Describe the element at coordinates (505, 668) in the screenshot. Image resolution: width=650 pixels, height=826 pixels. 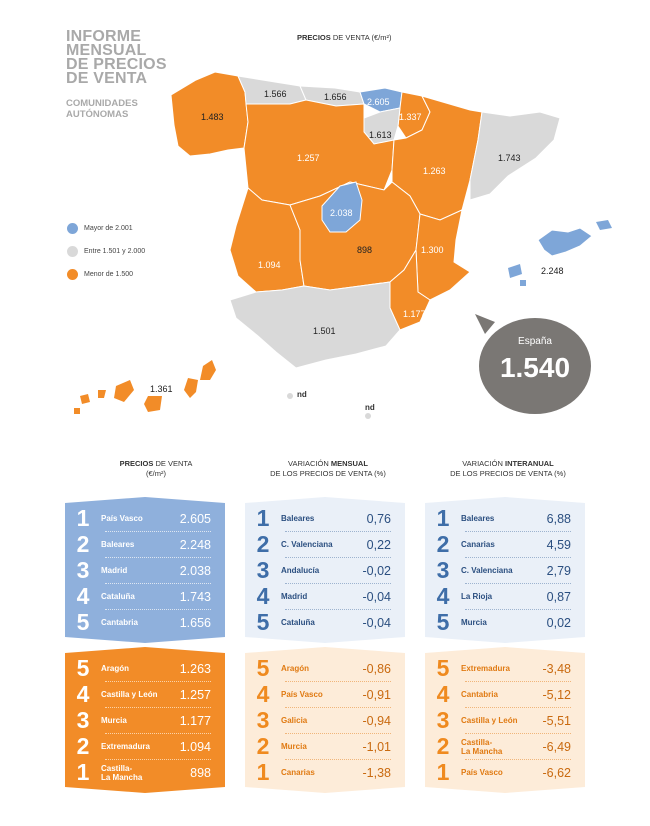
I see `ranking-row: 5 Extremadura -3,48` at that location.